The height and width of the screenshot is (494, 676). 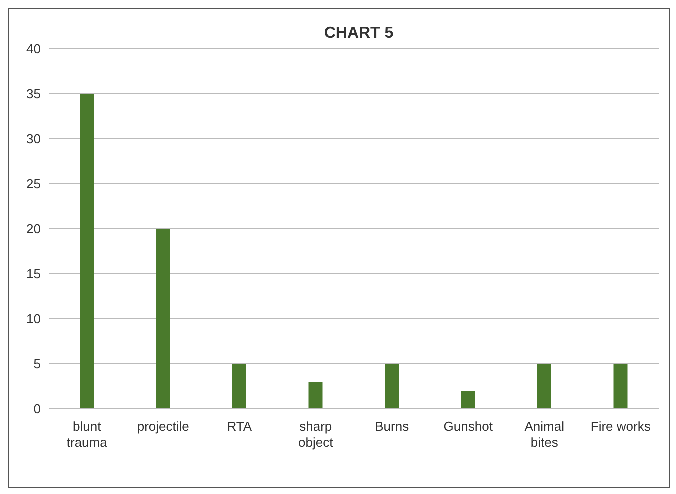 I want to click on x-tick-label: RTA, so click(x=239, y=426).